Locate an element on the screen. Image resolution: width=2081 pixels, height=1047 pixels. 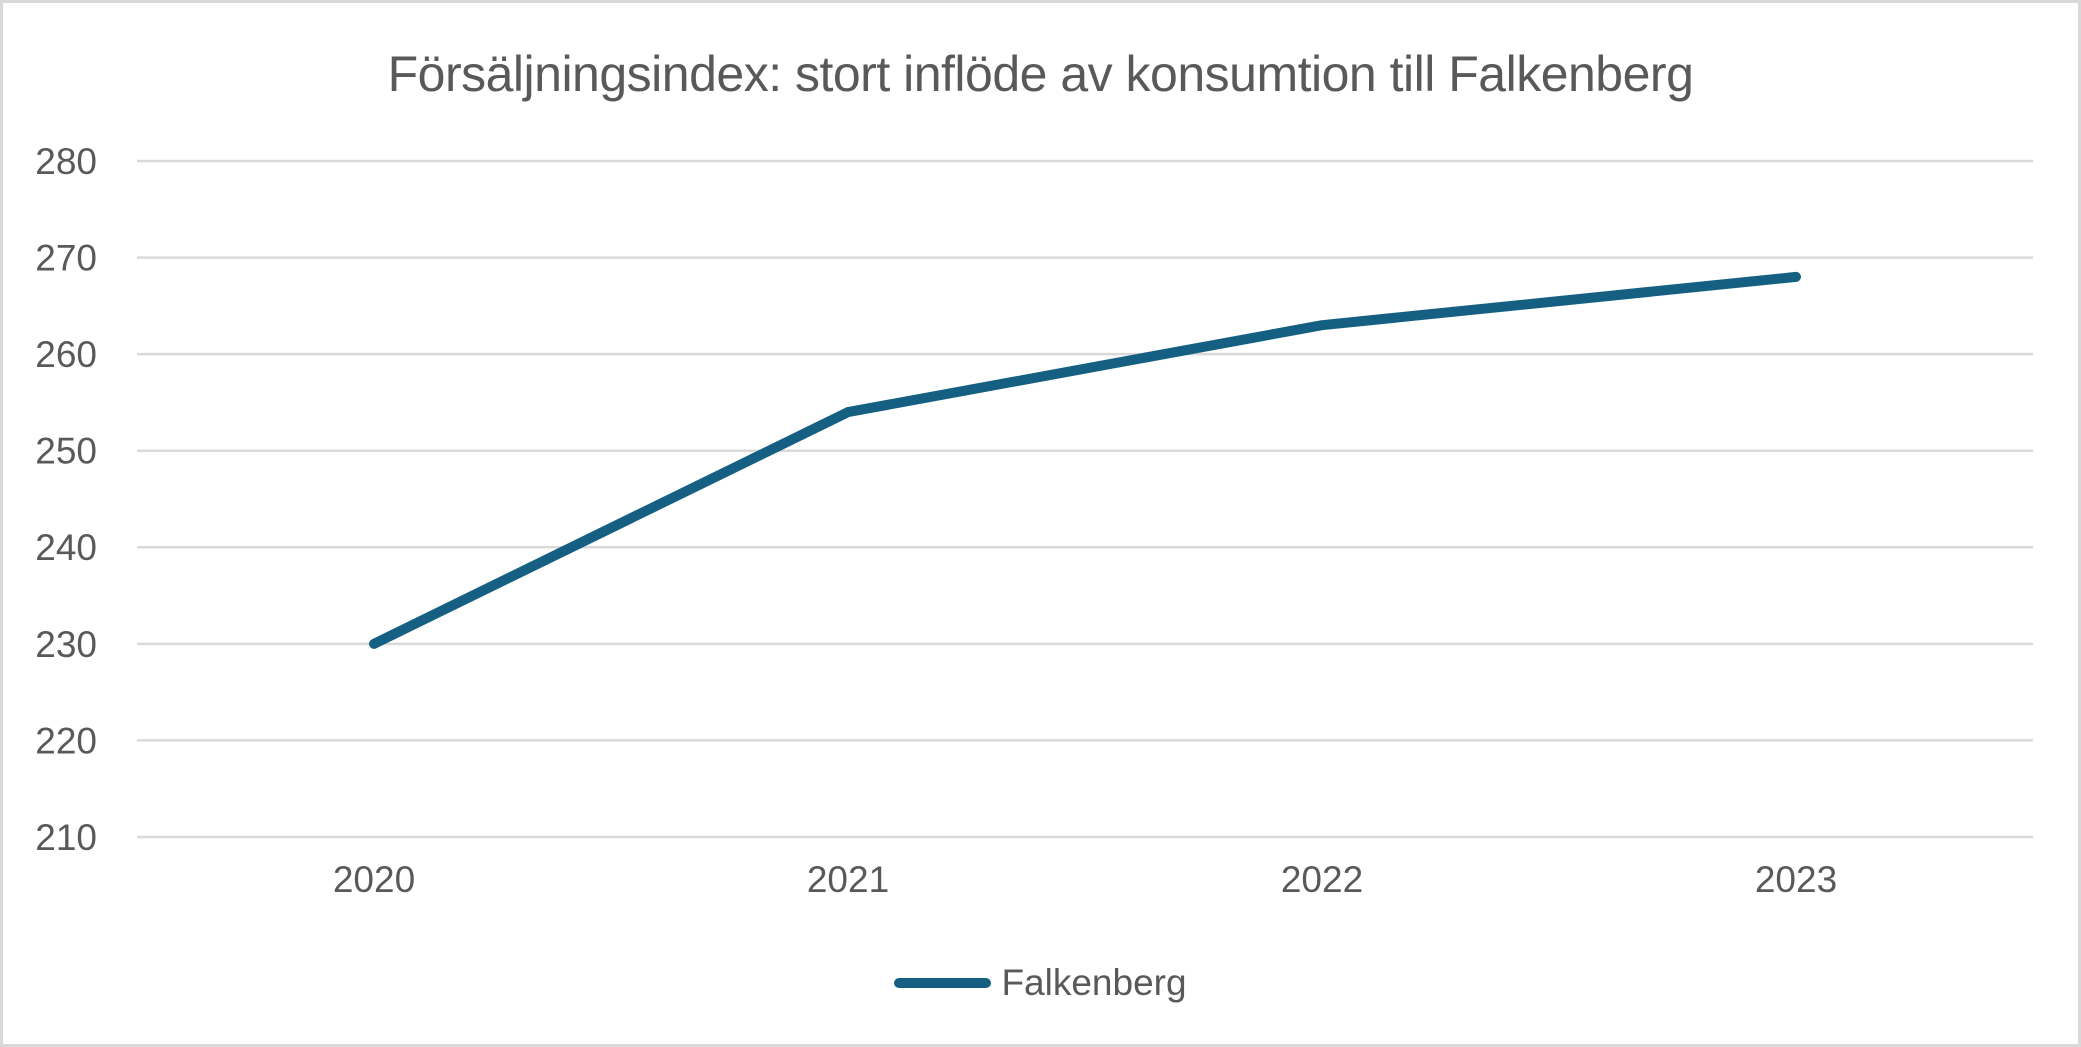
x-tick-label: 2021 is located at coordinates (848, 879).